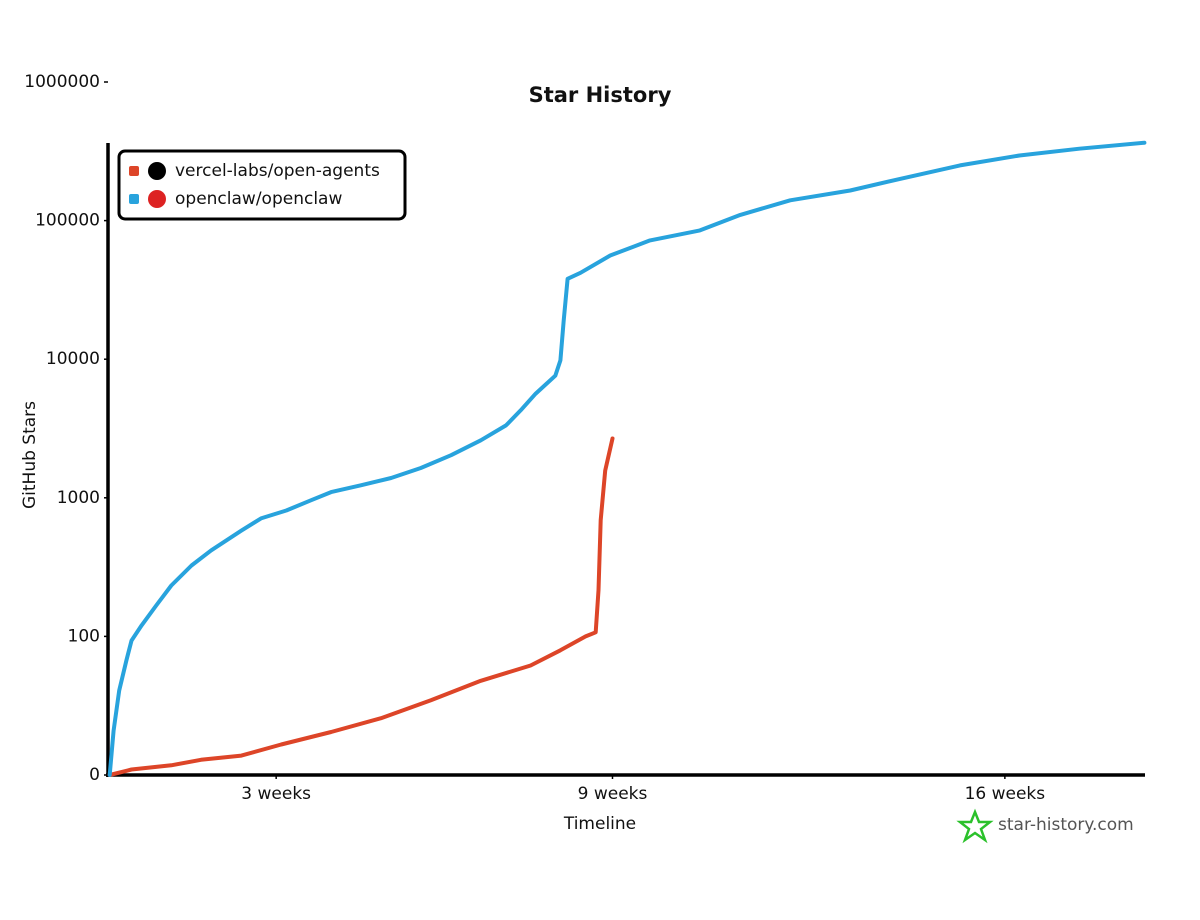 The width and height of the screenshot is (1200, 920). Describe the element at coordinates (613, 794) in the screenshot. I see `x-tick-label: 9 weeks` at that location.